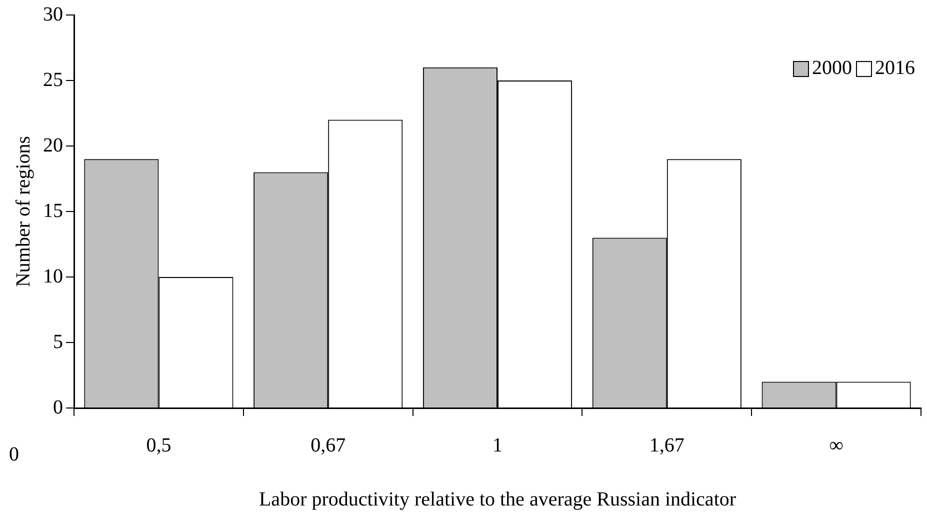 The image size is (927, 520). What do you see at coordinates (53, 211) in the screenshot?
I see `y-tick-label: 15` at bounding box center [53, 211].